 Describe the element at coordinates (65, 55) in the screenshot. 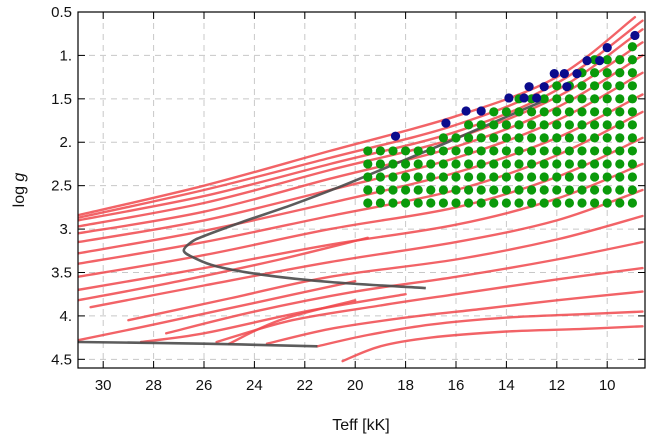

I see `y-tick-label: 1.` at that location.